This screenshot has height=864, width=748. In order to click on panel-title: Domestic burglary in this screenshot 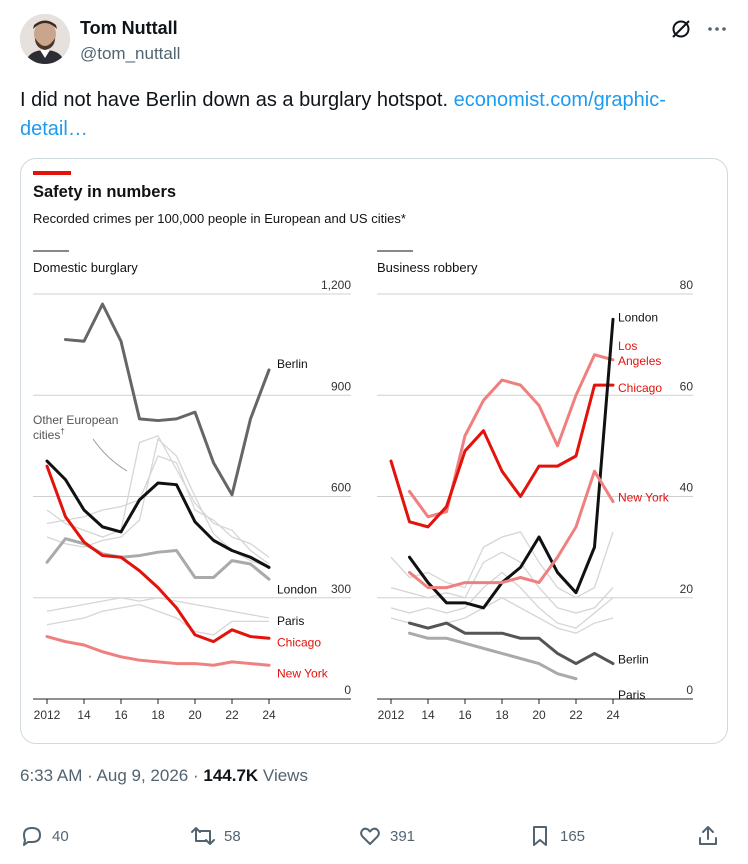, I will do `click(85, 267)`.